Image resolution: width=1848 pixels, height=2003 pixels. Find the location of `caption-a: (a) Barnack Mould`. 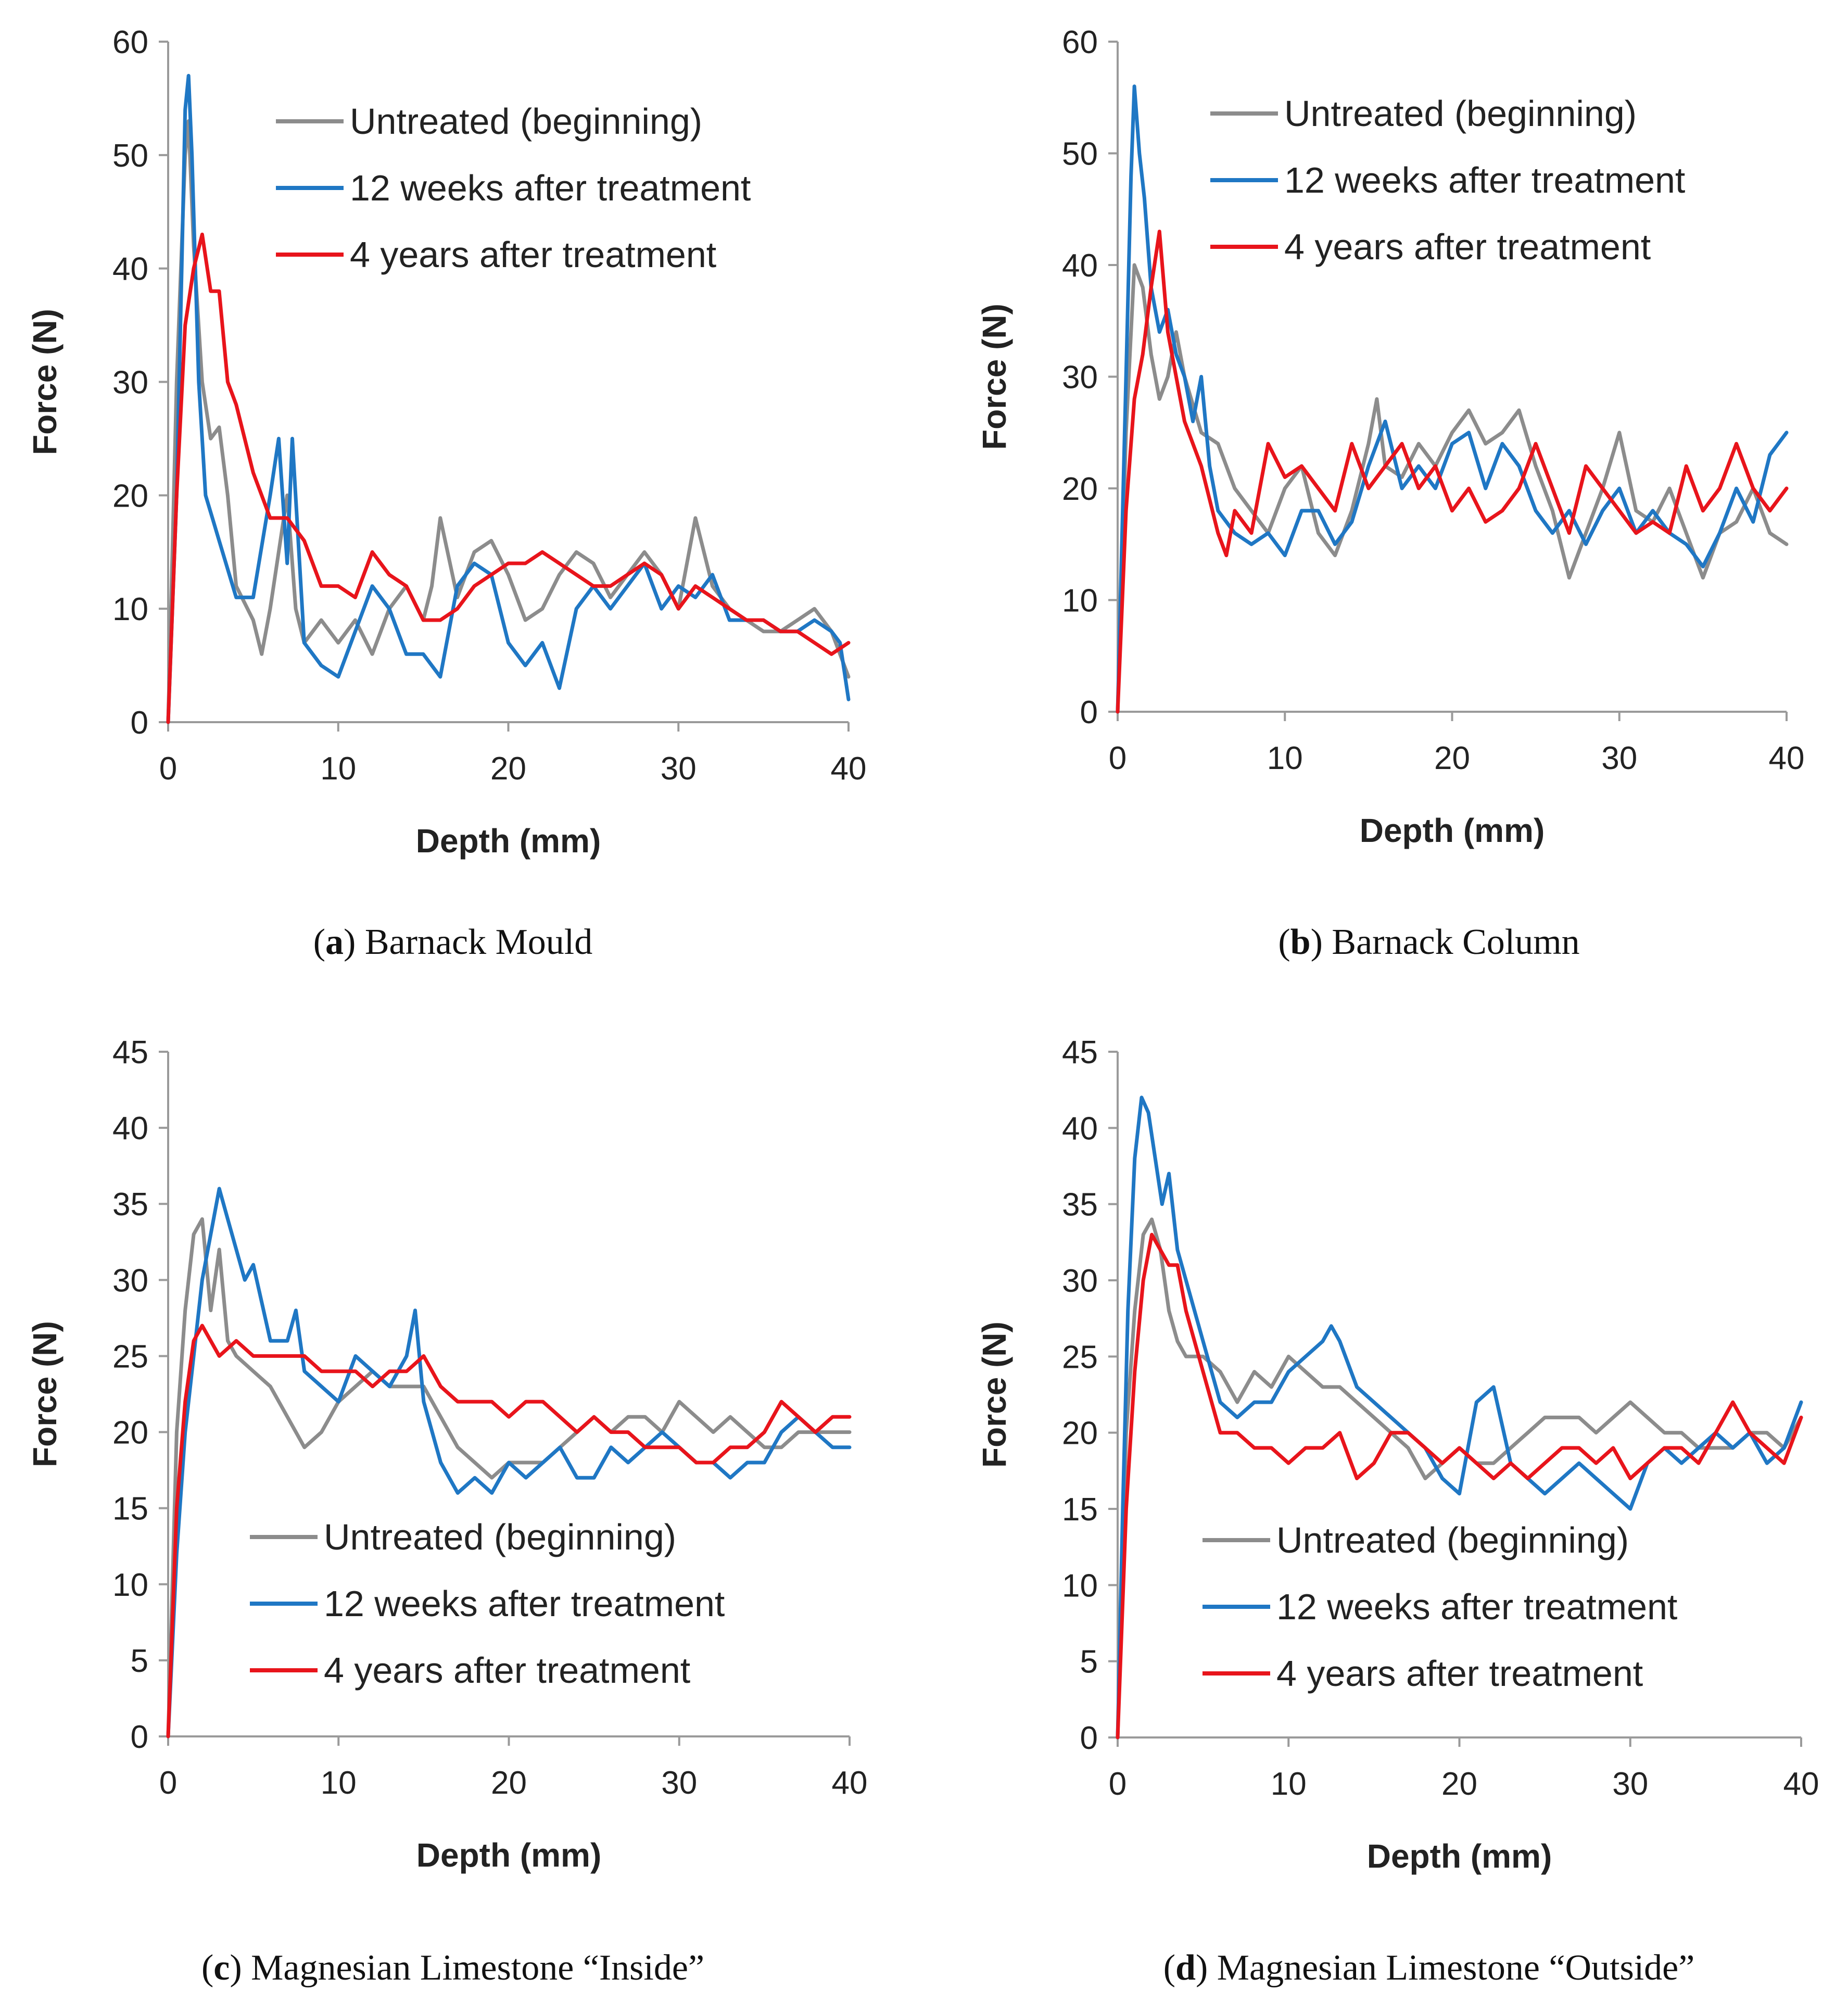

caption-a: (a) Barnack Mould is located at coordinates (453, 942).